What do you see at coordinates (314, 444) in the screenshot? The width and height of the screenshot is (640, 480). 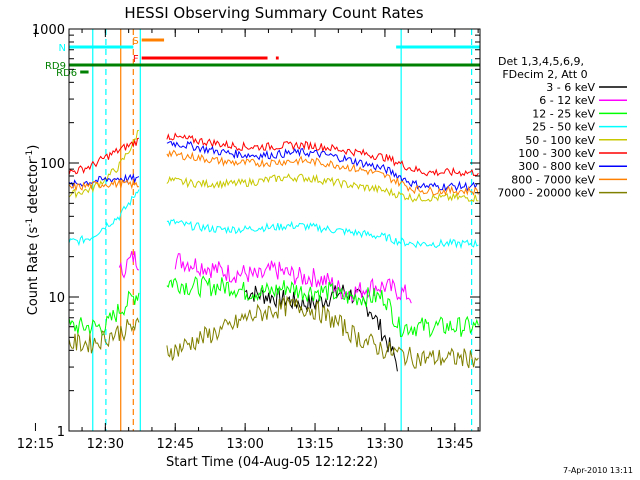 I see `x-tick-label: 13:15` at bounding box center [314, 444].